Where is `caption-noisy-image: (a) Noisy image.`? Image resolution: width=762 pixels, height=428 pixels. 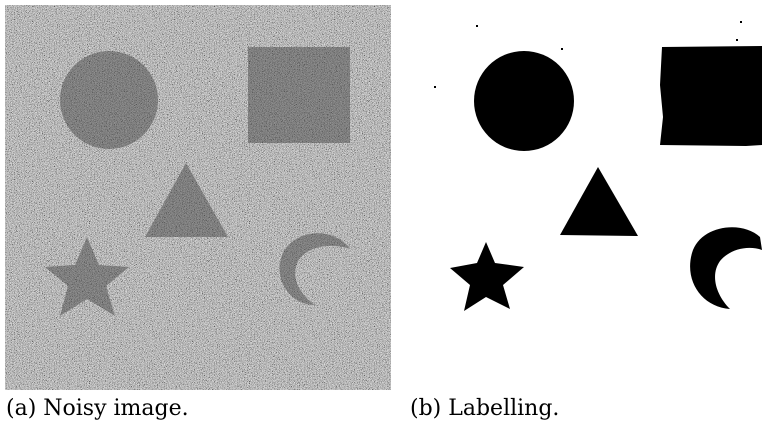 caption-noisy-image: (a) Noisy image. is located at coordinates (97, 408).